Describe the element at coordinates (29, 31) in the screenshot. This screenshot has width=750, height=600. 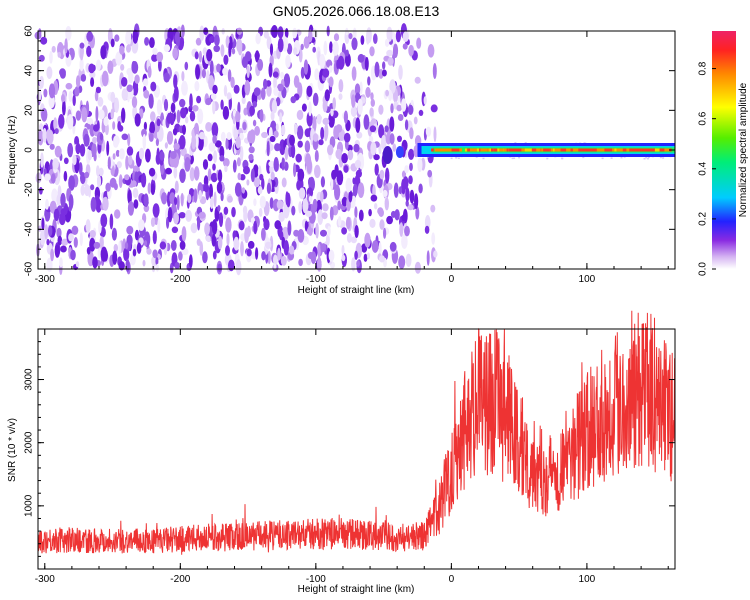
I see `y-tick-label: 60` at that location.